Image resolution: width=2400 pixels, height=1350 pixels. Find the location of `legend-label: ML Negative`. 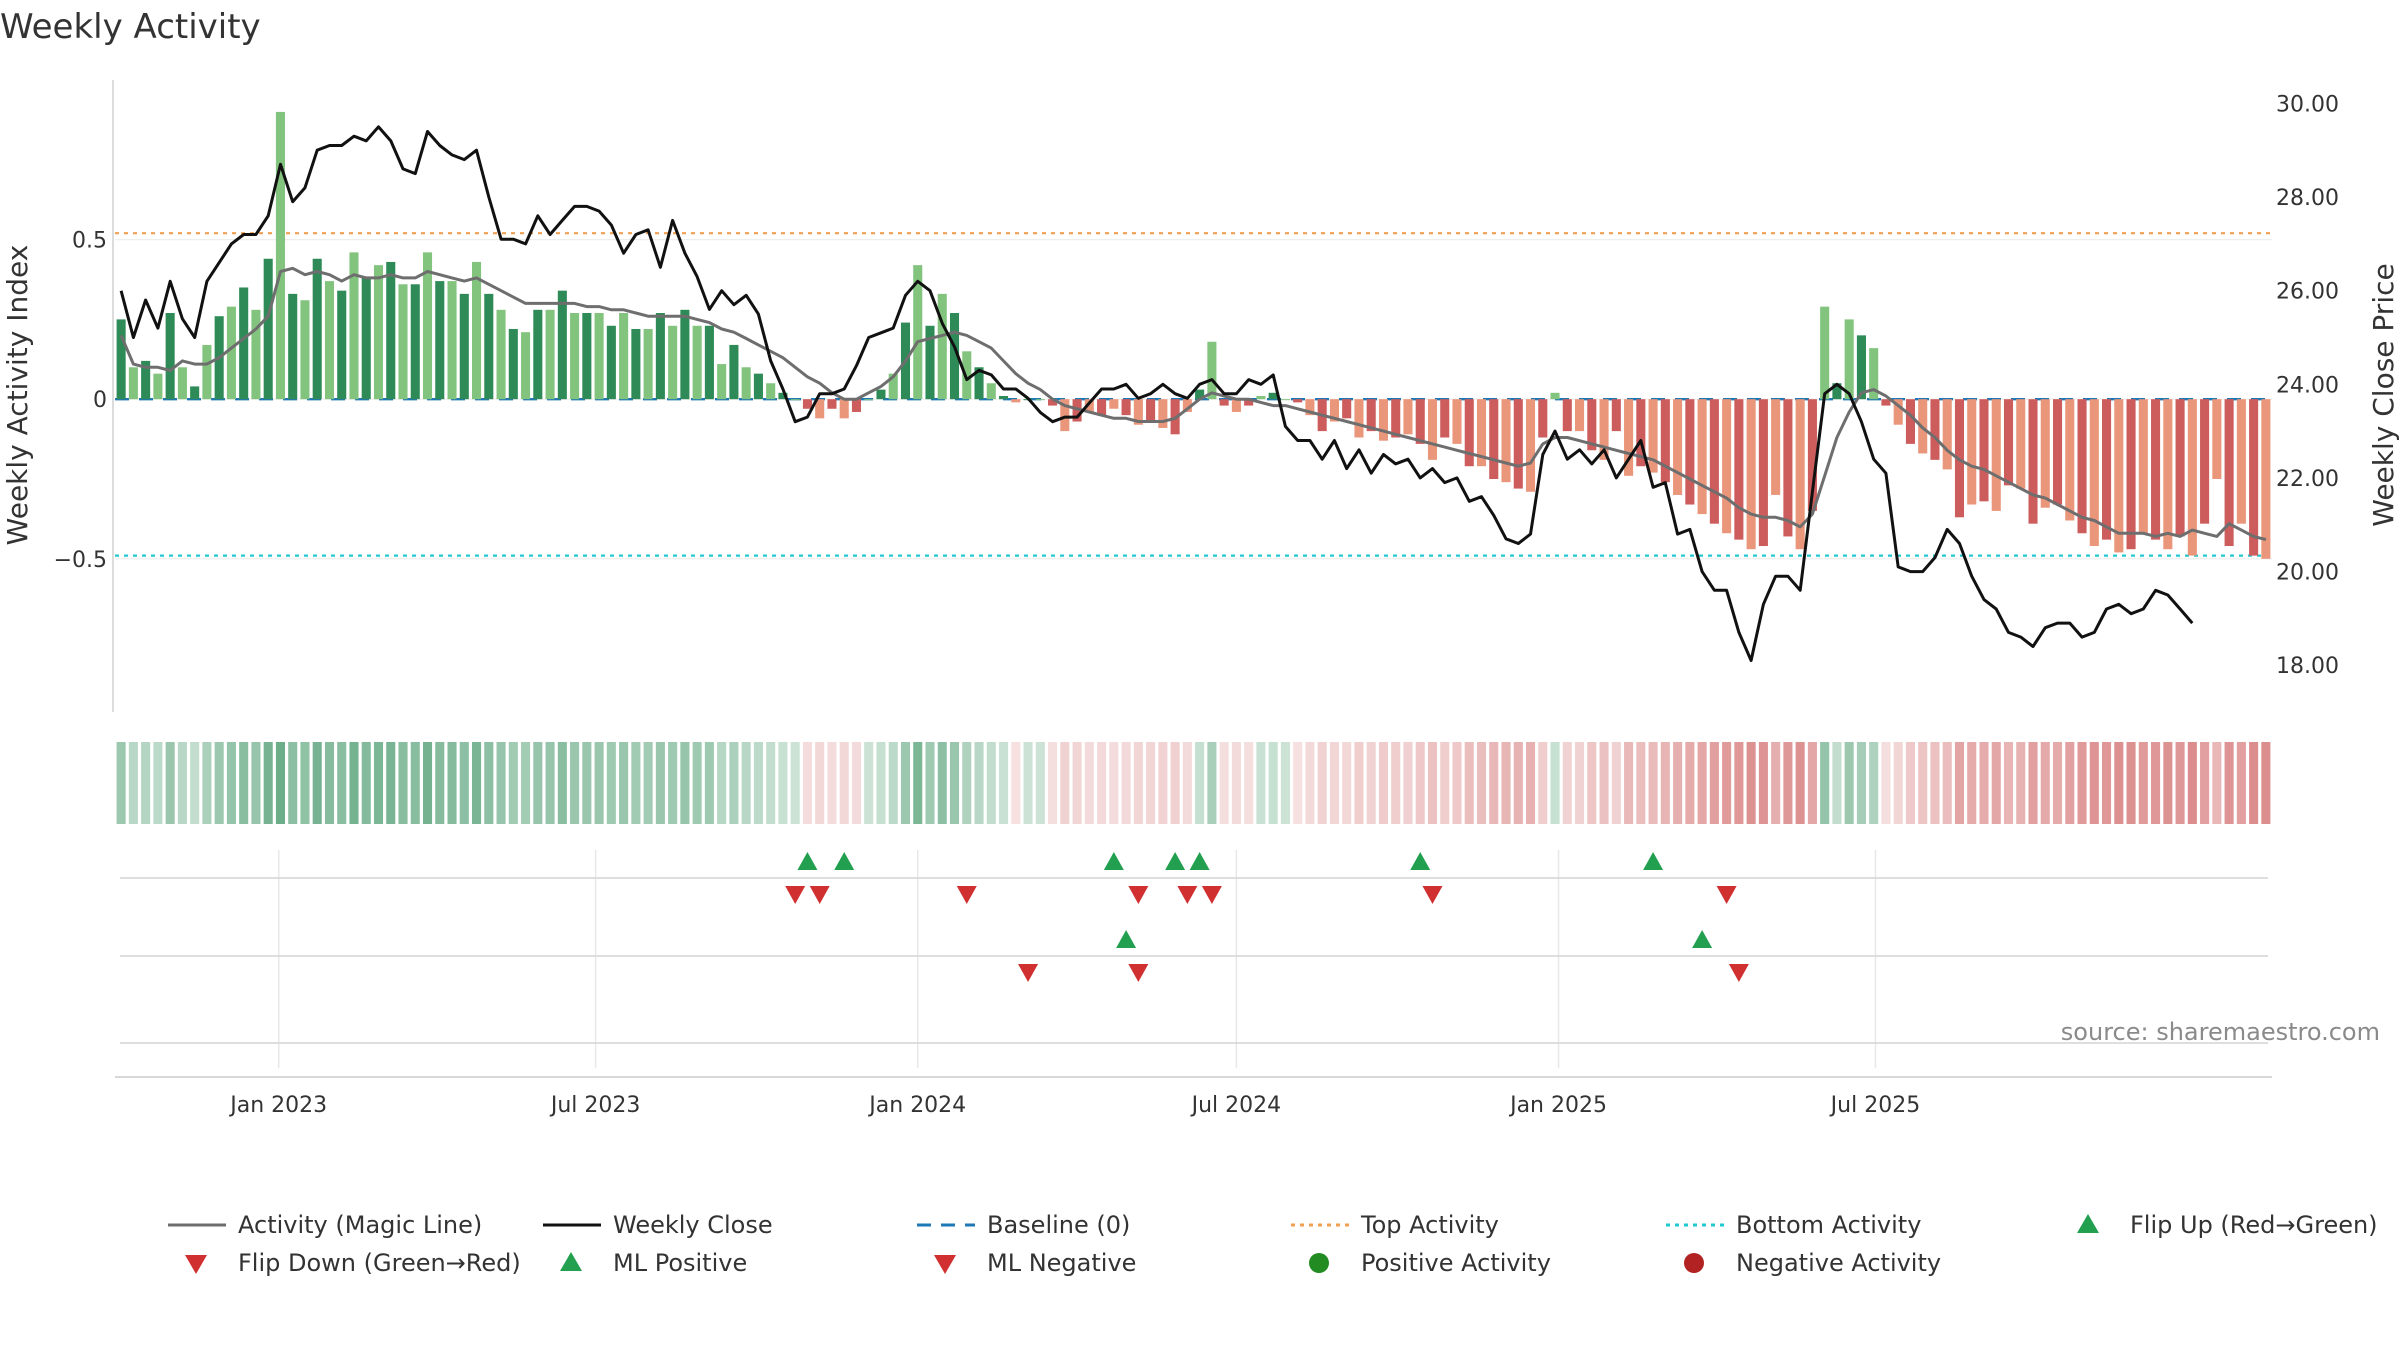

legend-label: ML Negative is located at coordinates (1061, 1263).